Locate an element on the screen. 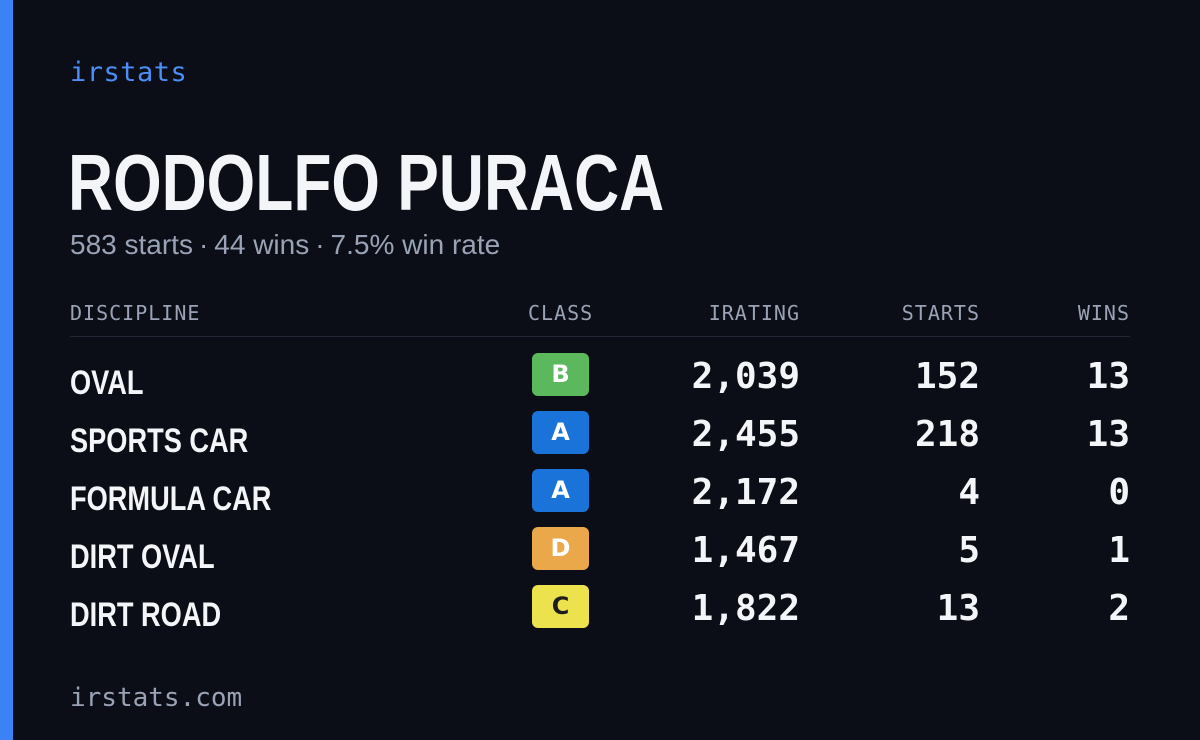  table-row: DIRT OVAL D 1,467 5 1 is located at coordinates (600, 556).